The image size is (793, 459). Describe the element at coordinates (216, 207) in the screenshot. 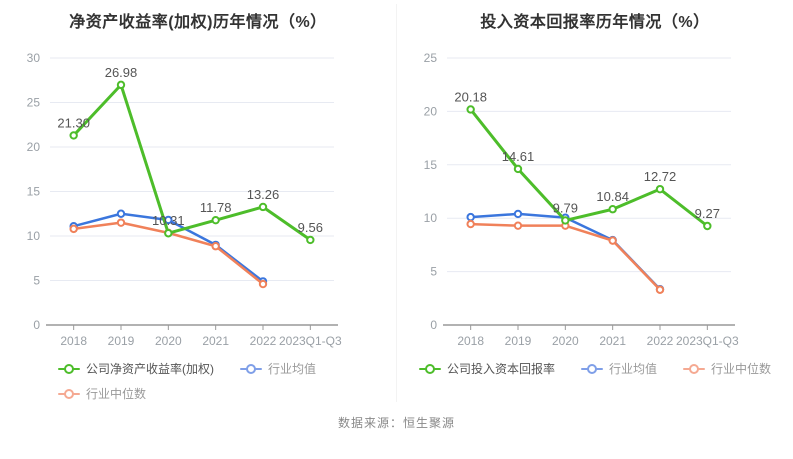

I see `data-label: 11.78` at that location.